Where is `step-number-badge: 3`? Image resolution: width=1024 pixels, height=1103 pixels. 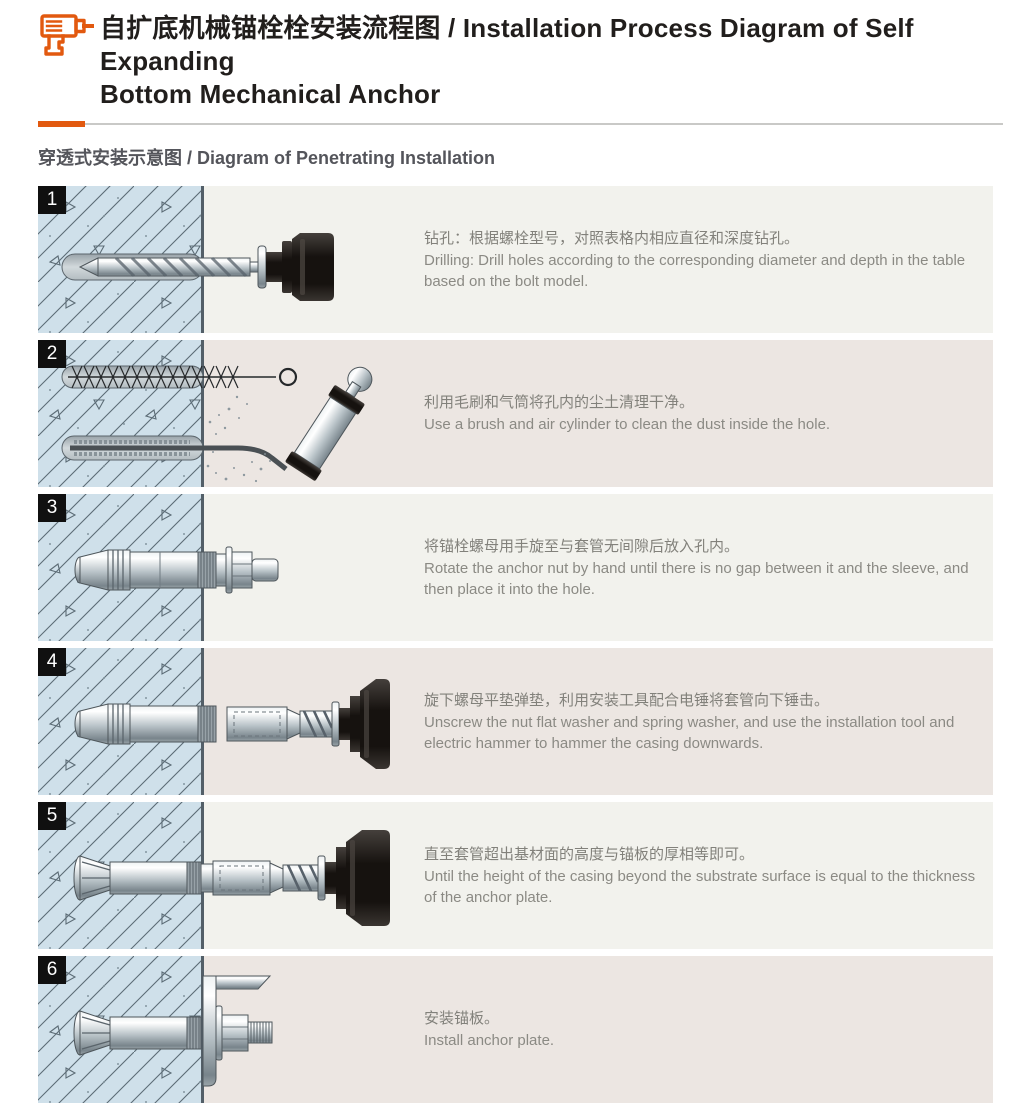 step-number-badge: 3 is located at coordinates (52, 508).